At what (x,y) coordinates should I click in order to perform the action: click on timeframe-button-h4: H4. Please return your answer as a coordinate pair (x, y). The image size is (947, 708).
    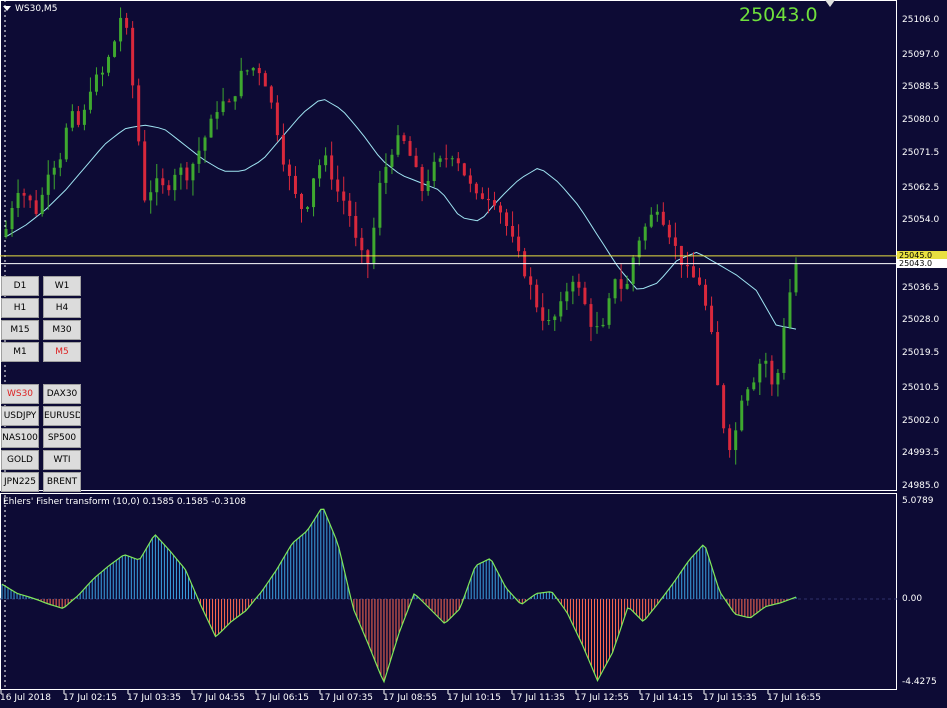
    Looking at the image, I should click on (62, 308).